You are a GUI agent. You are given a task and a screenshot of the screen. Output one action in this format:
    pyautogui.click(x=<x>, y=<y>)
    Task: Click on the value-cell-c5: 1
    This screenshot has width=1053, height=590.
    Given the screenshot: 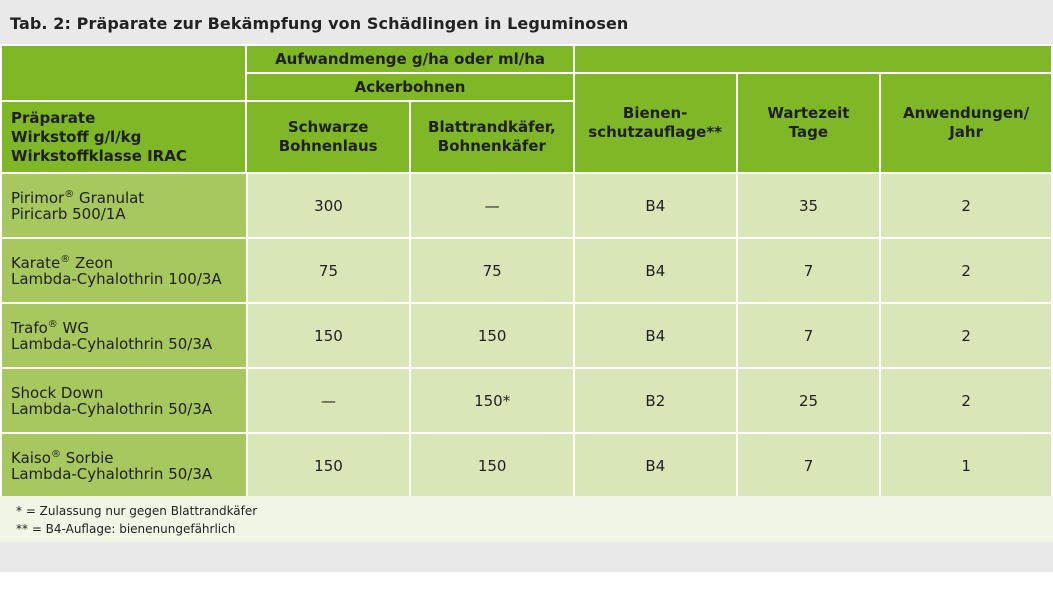 What is the action you would take?
    pyautogui.click(x=966, y=465)
    